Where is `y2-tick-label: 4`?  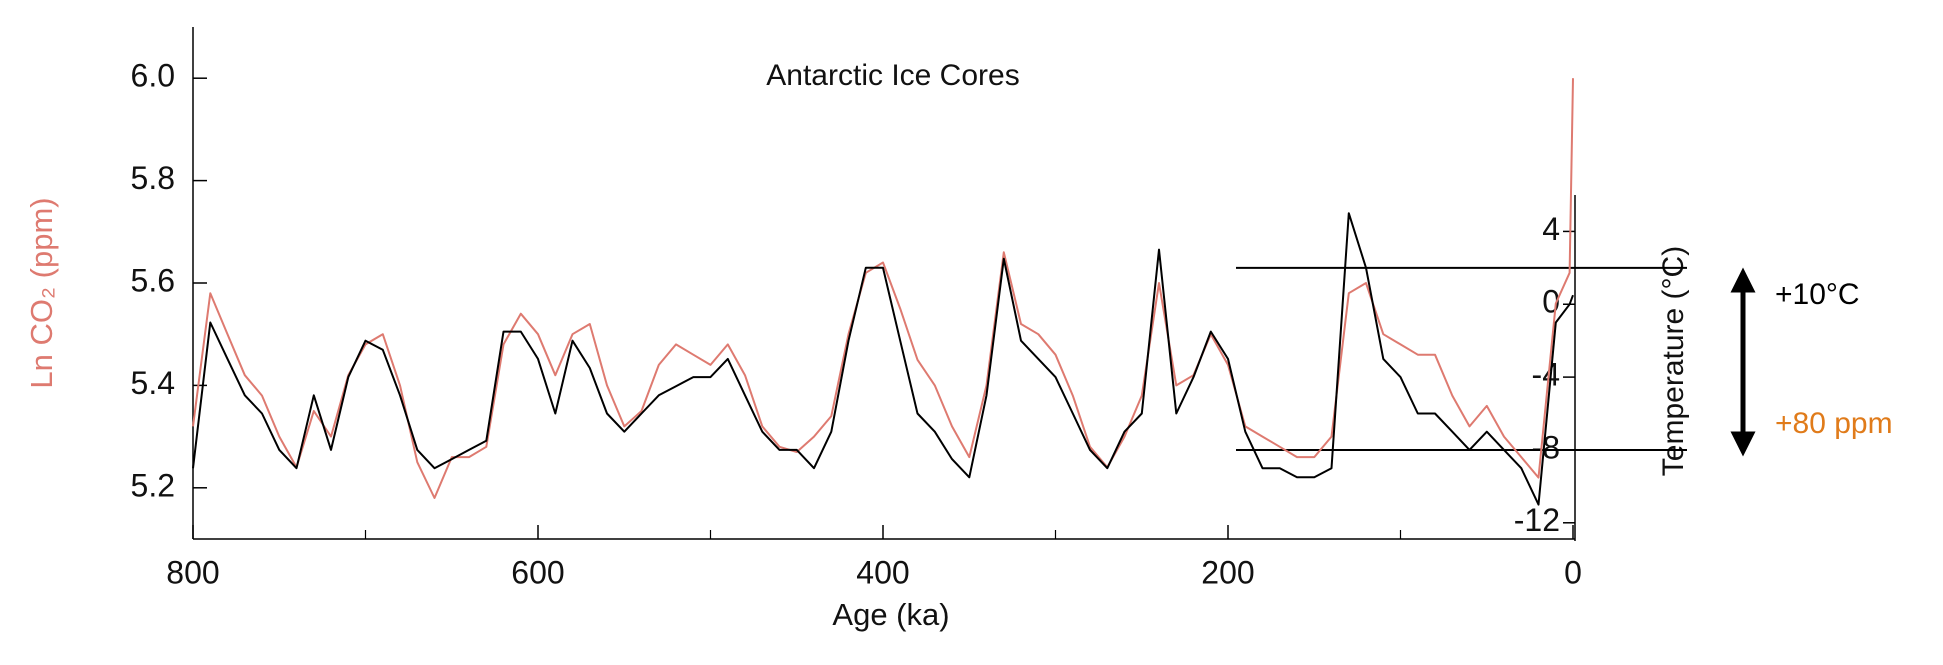
y2-tick-label: 4 is located at coordinates (1551, 229).